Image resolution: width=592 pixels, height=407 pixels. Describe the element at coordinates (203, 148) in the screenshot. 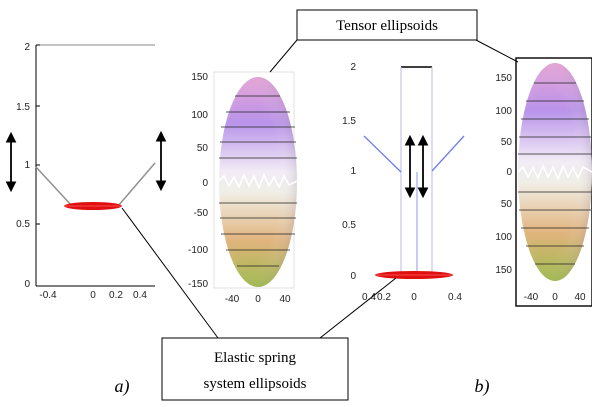

I see `ellipsoid-a-ytick: 50` at that location.